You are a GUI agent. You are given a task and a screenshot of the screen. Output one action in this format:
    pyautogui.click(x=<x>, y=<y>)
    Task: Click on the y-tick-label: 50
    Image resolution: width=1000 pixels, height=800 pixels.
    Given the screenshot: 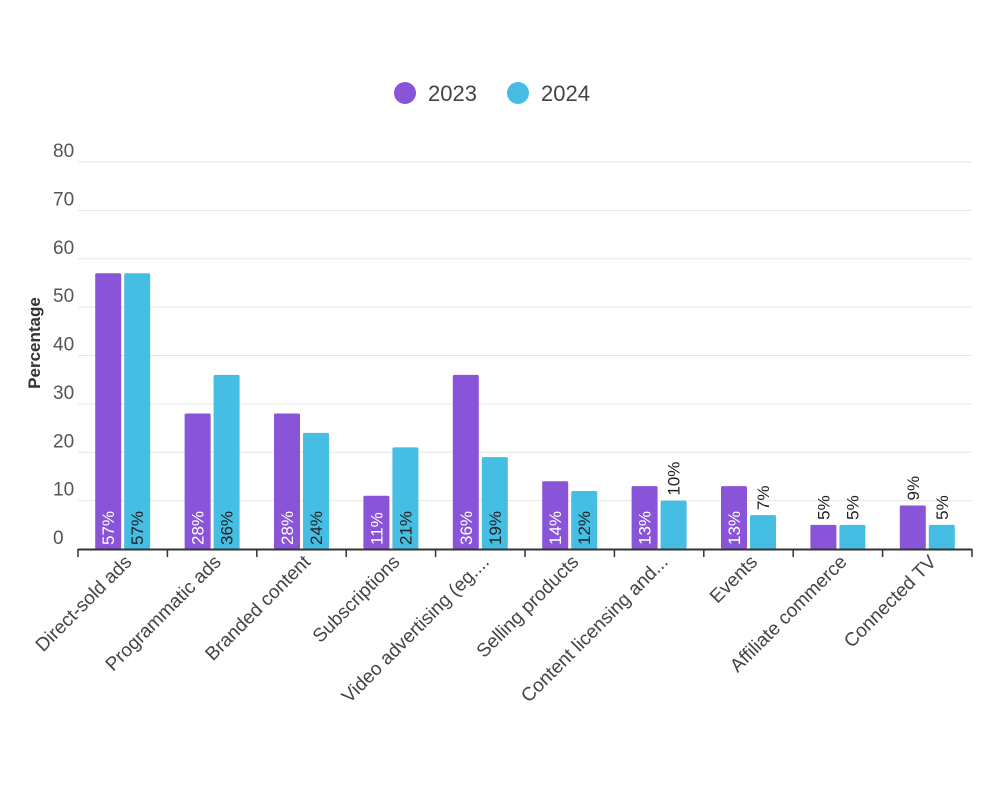 What is the action you would take?
    pyautogui.click(x=63, y=296)
    